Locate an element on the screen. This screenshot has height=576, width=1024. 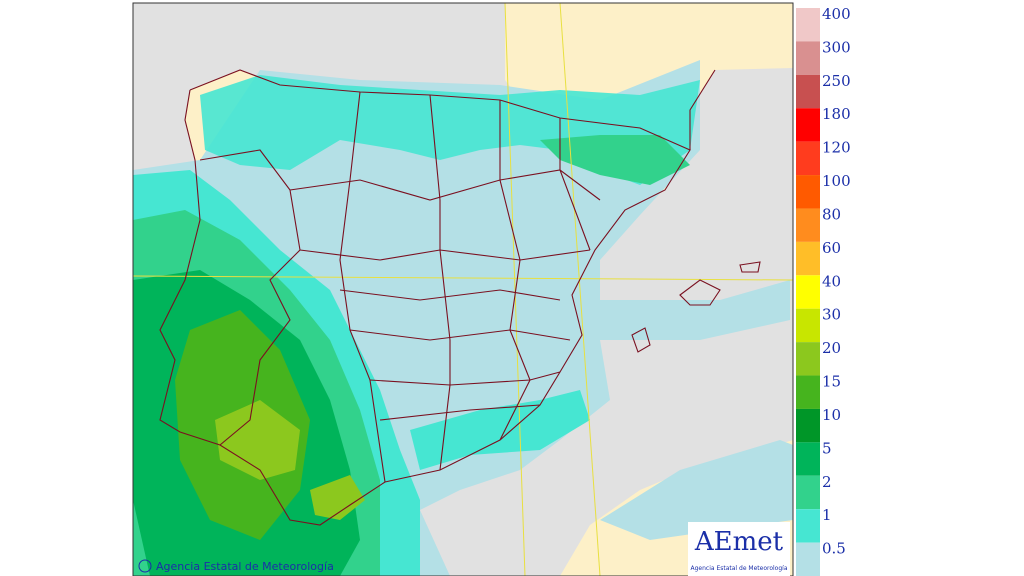
legend-label: 15 is located at coordinates (831, 382).